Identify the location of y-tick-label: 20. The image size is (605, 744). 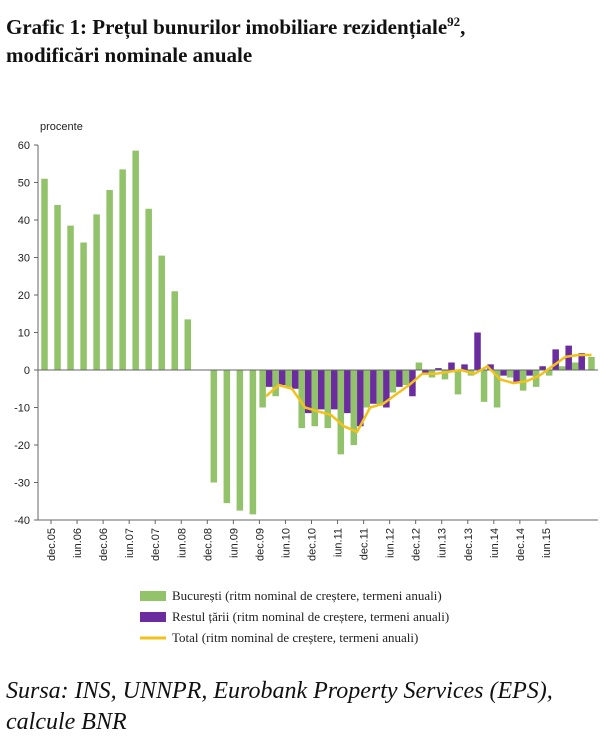
(24, 296).